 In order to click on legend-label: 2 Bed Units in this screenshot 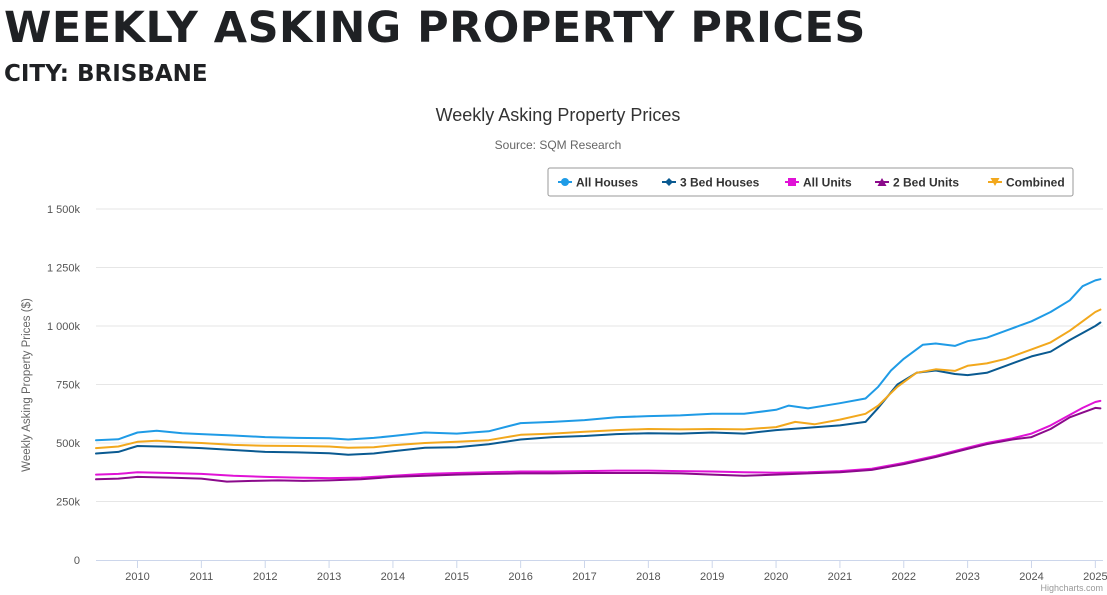, I will do `click(926, 183)`.